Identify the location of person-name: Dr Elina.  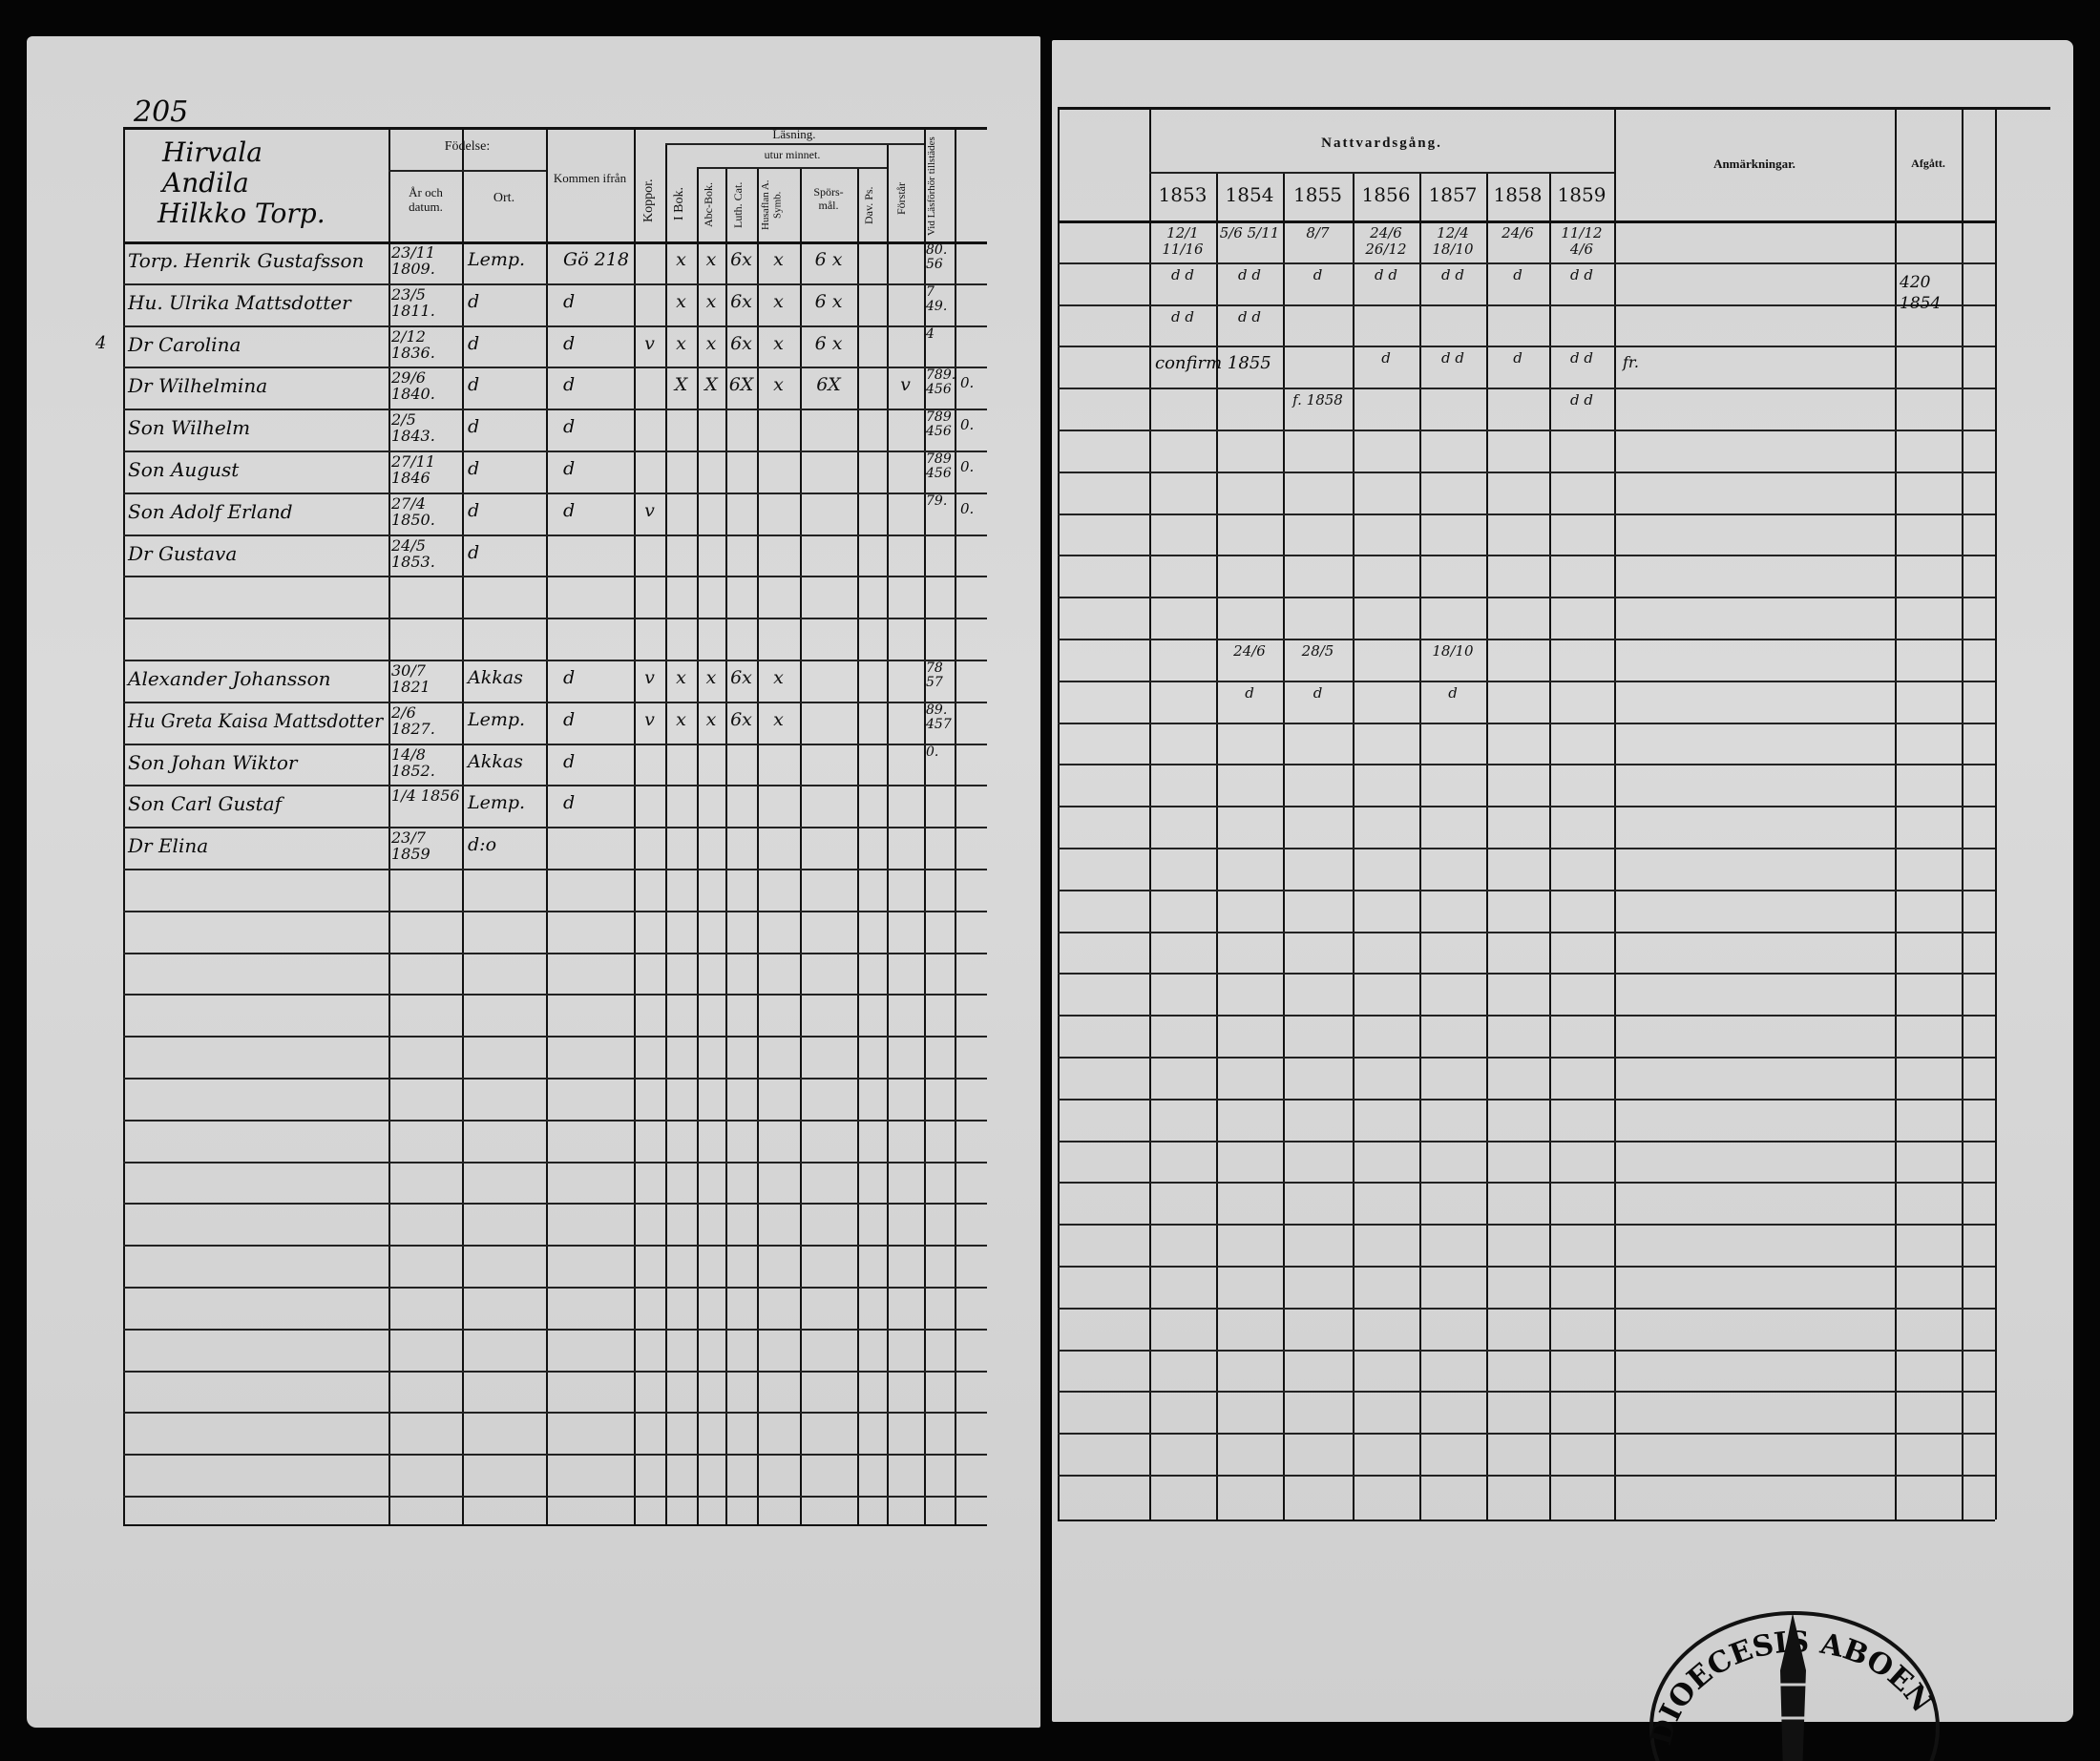
(169, 845).